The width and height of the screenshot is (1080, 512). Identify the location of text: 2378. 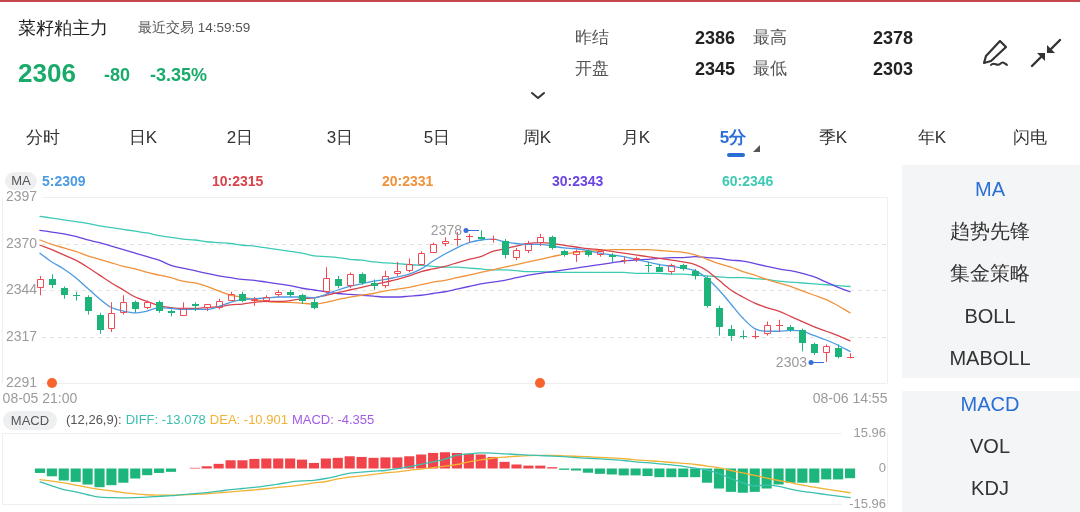
(892, 38).